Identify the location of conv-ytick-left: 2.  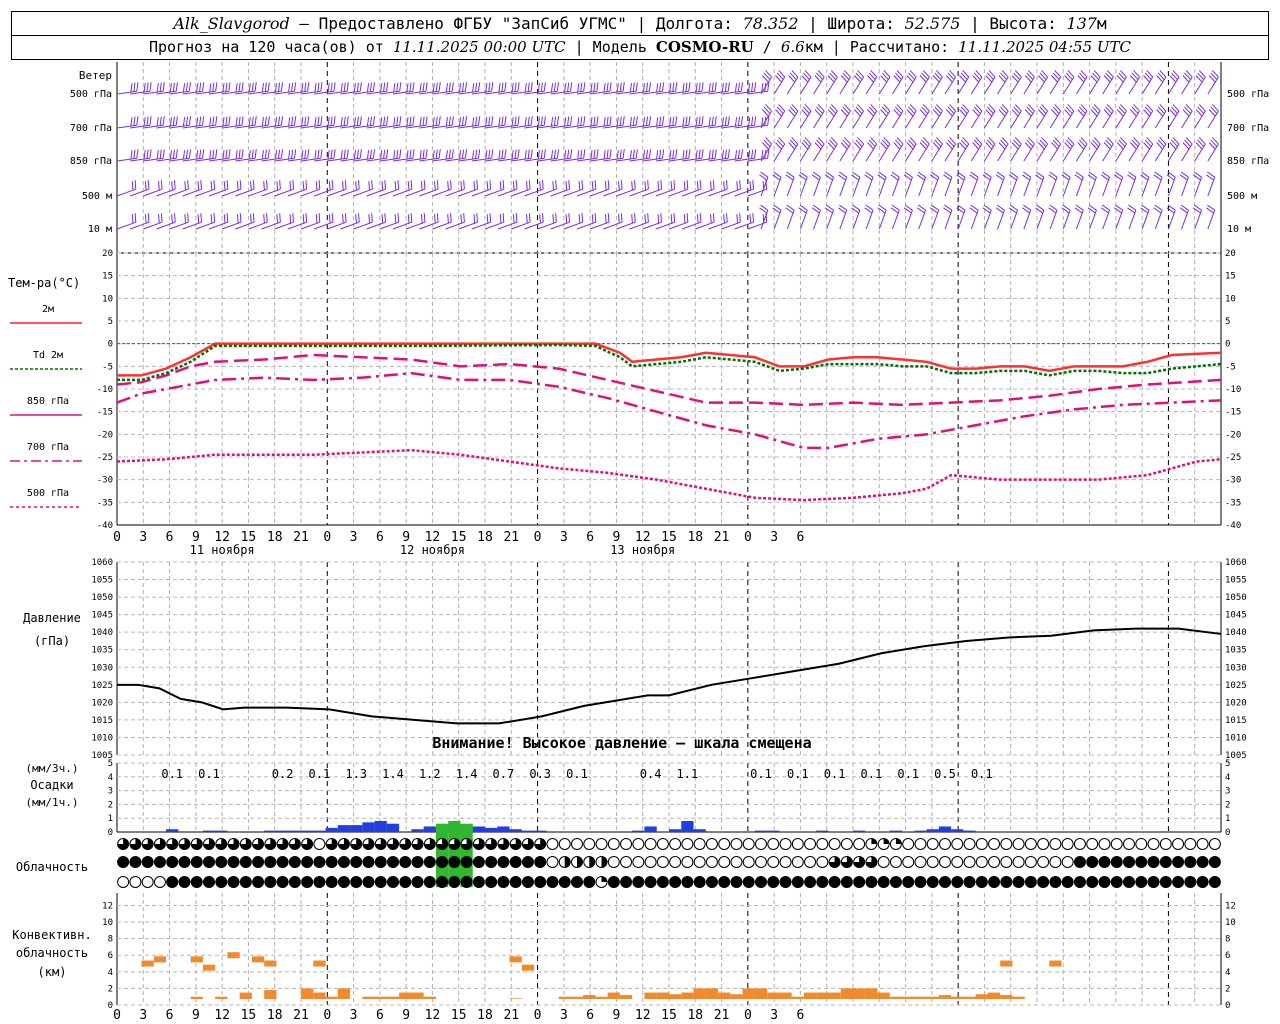
(110, 989).